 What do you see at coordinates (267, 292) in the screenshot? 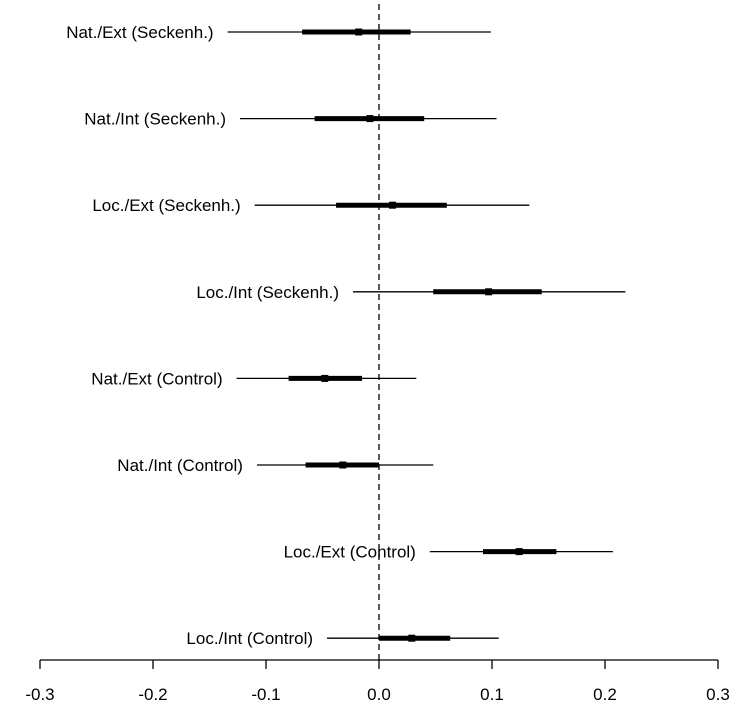
I see `row-label: Loc./Int (Seckenh.)` at bounding box center [267, 292].